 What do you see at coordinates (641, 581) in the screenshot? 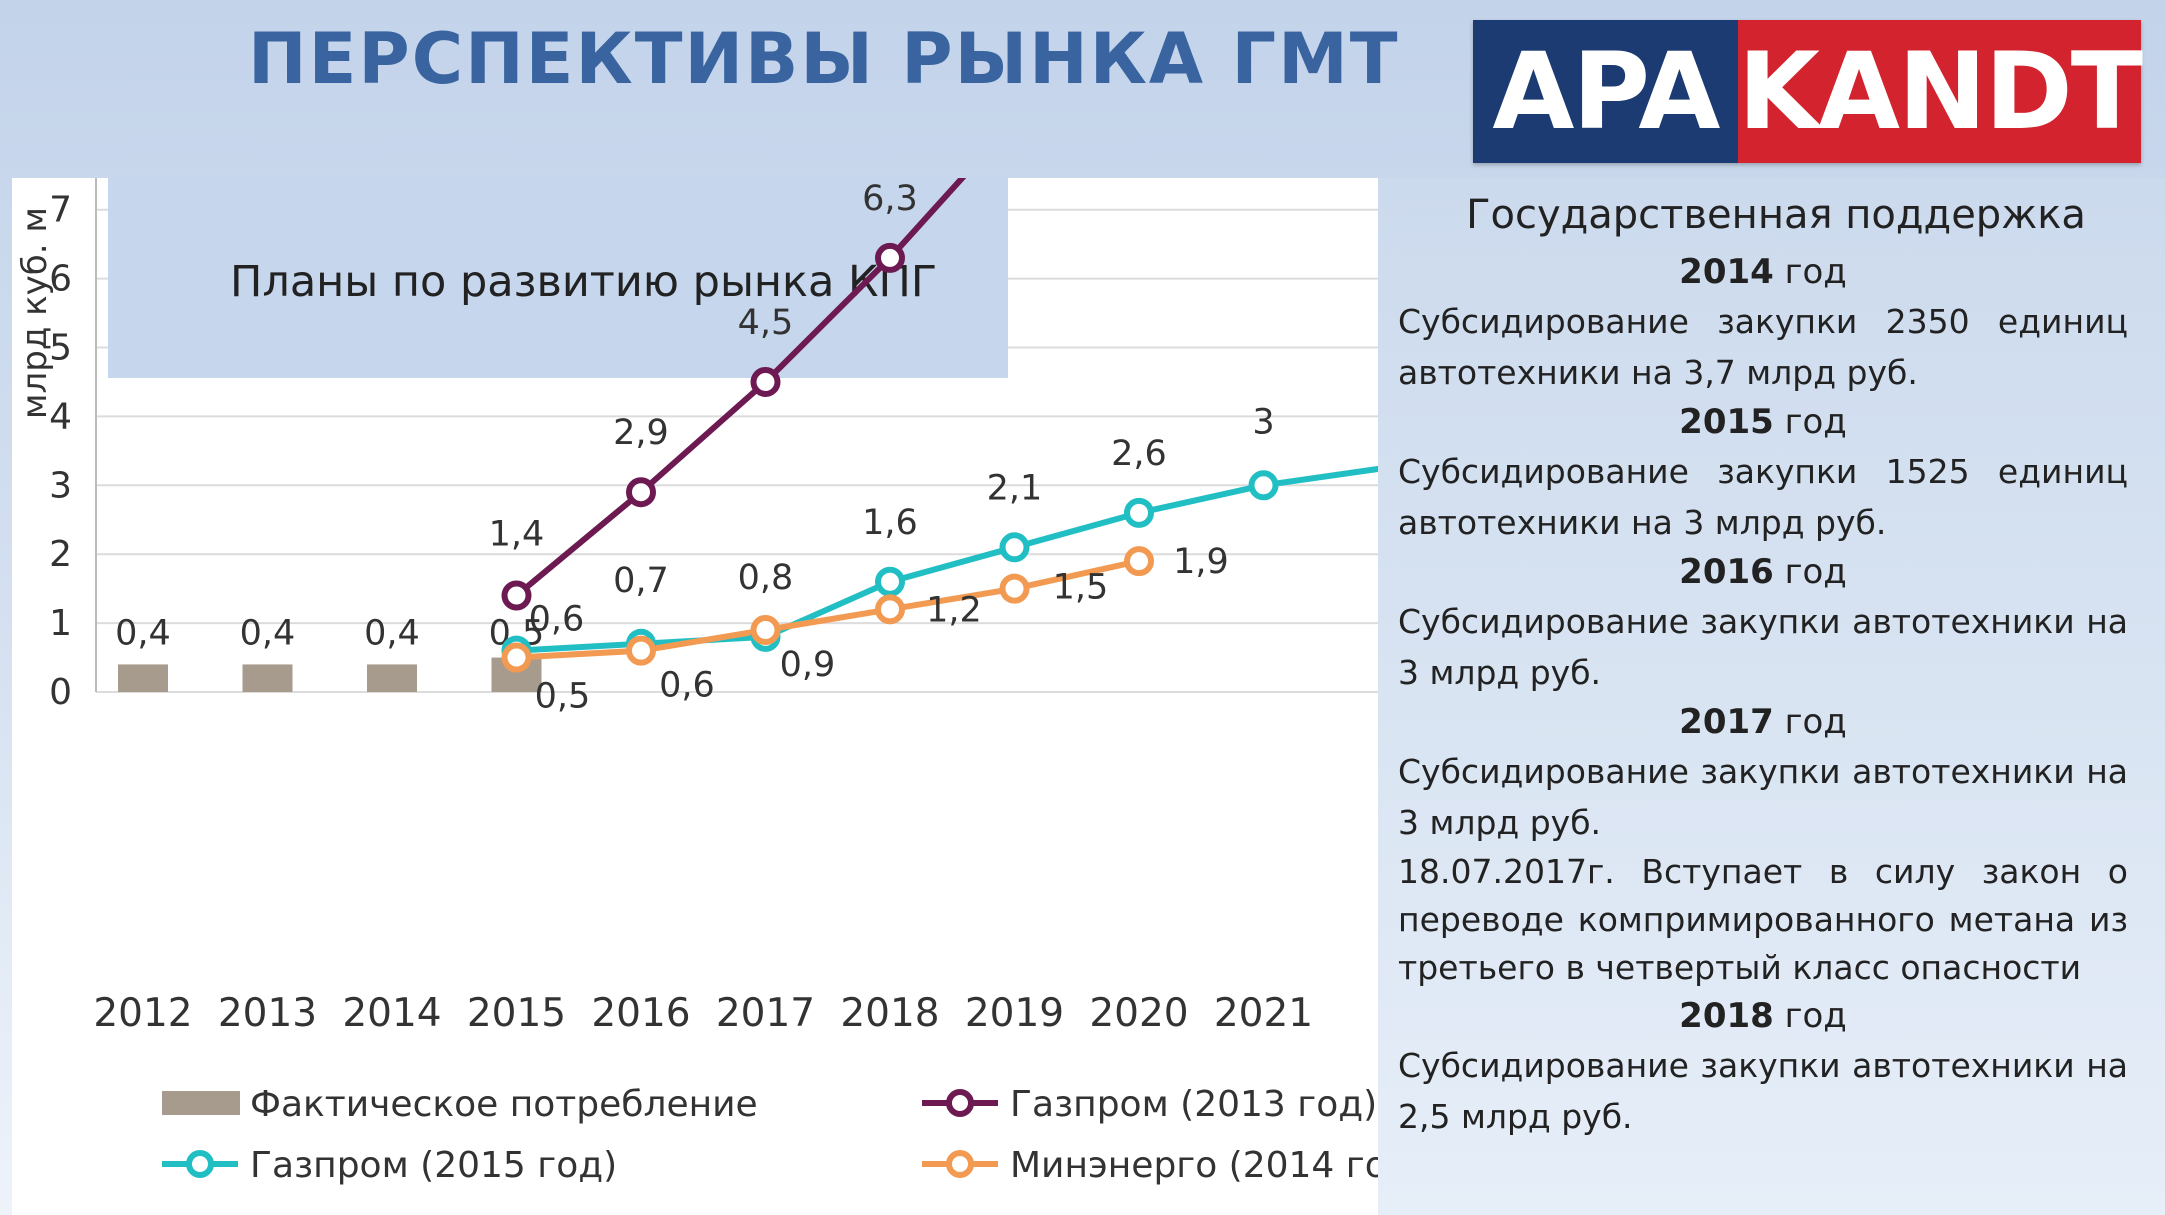
I see `line-data-label: 0,7` at bounding box center [641, 581].